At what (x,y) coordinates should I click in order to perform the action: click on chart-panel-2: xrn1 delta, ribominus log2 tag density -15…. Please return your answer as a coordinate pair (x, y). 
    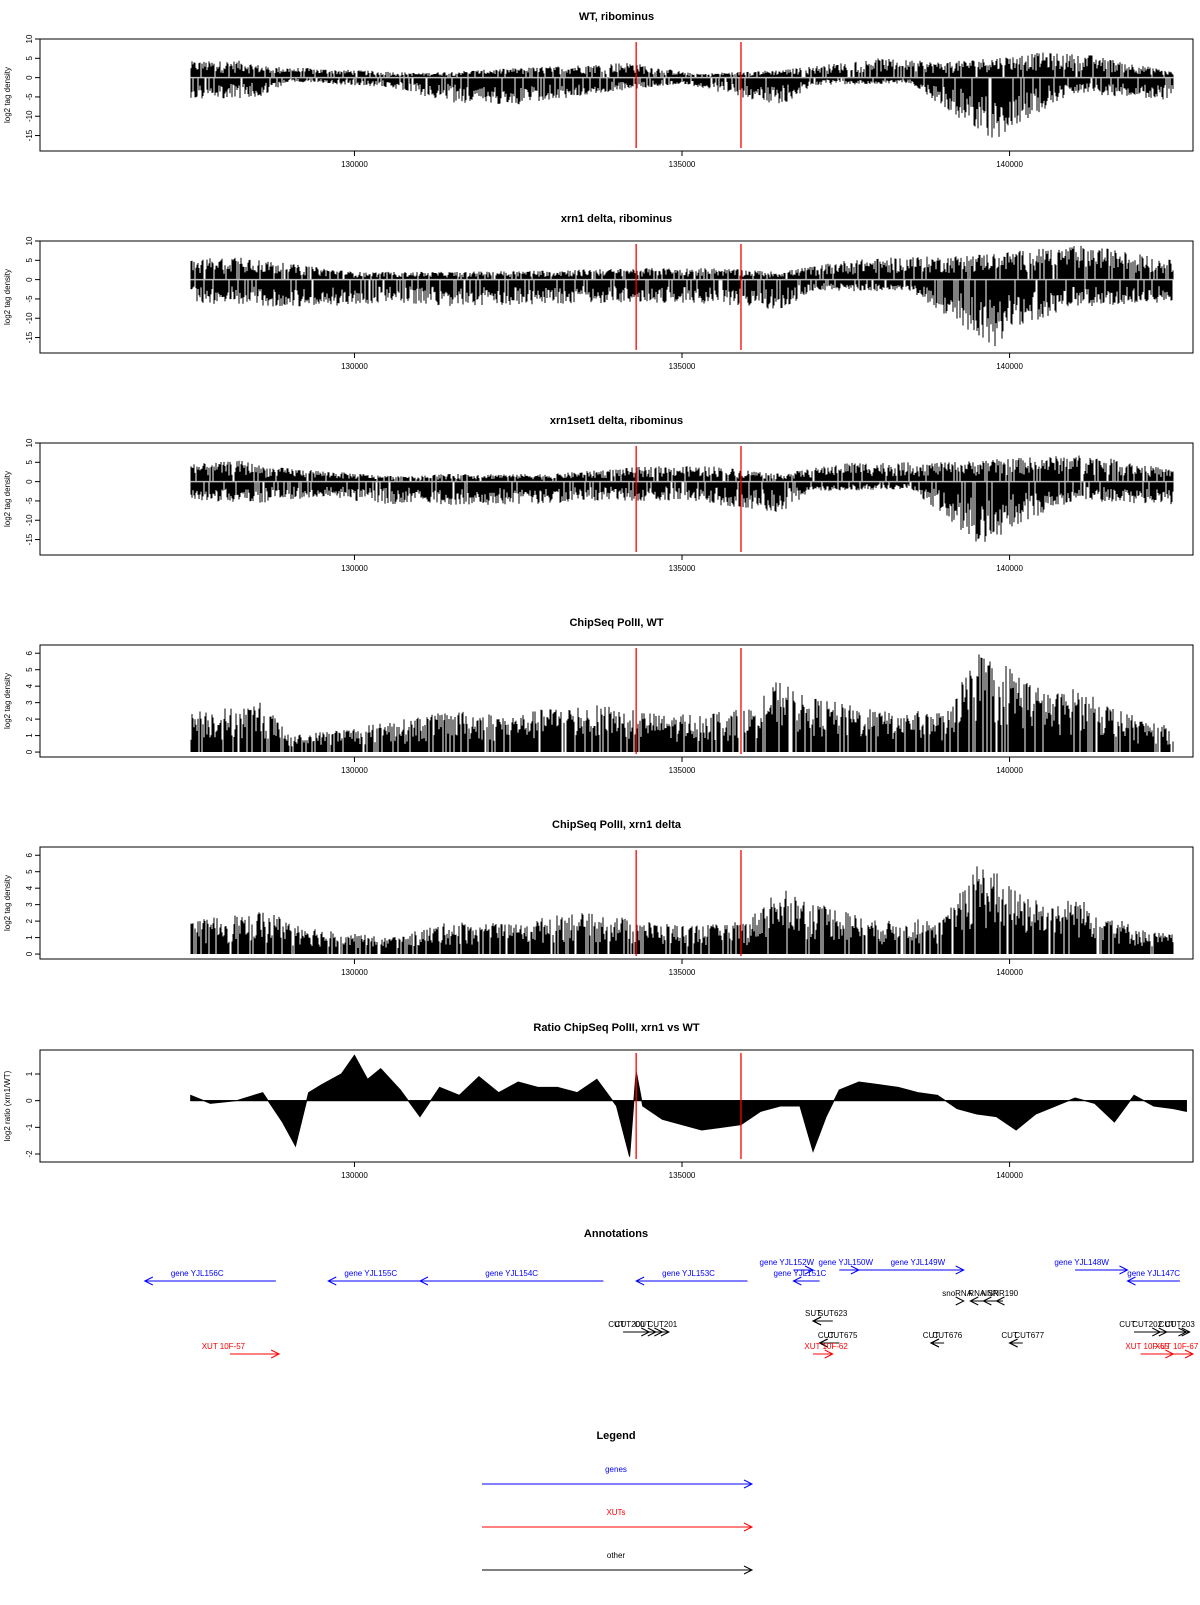
    Looking at the image, I should click on (598, 292).